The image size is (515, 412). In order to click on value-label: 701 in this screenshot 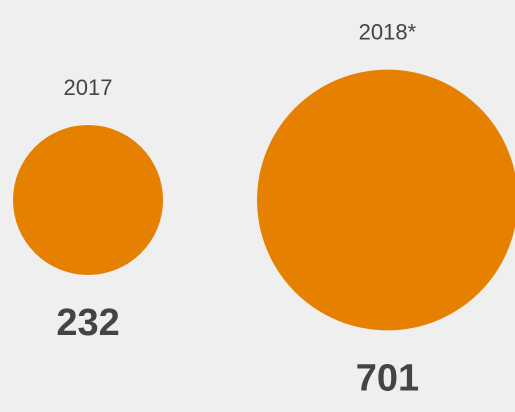, I will do `click(387, 378)`.